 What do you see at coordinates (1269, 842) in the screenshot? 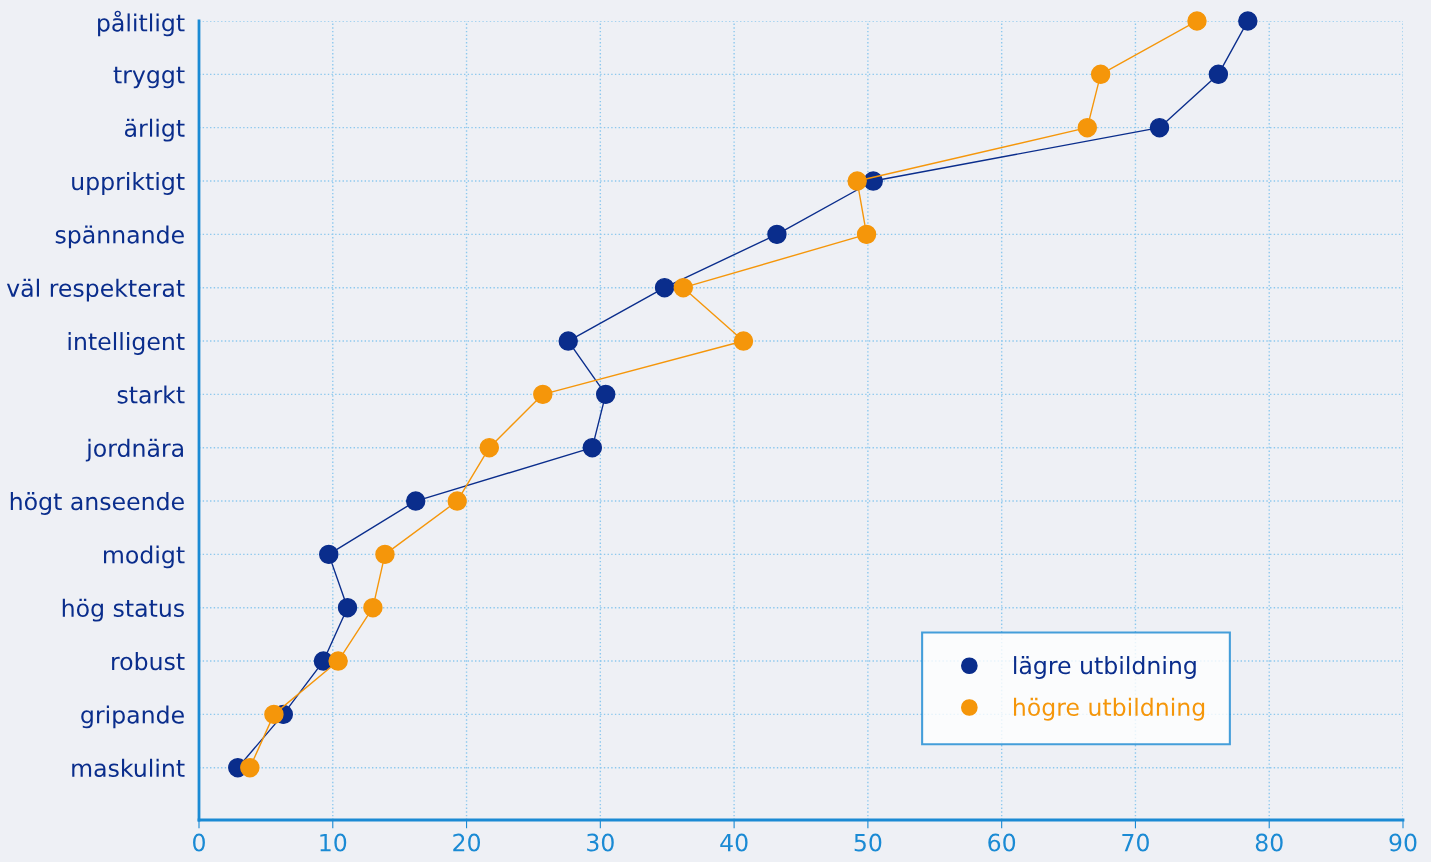
I see `x-tick-label: 80` at bounding box center [1269, 842].